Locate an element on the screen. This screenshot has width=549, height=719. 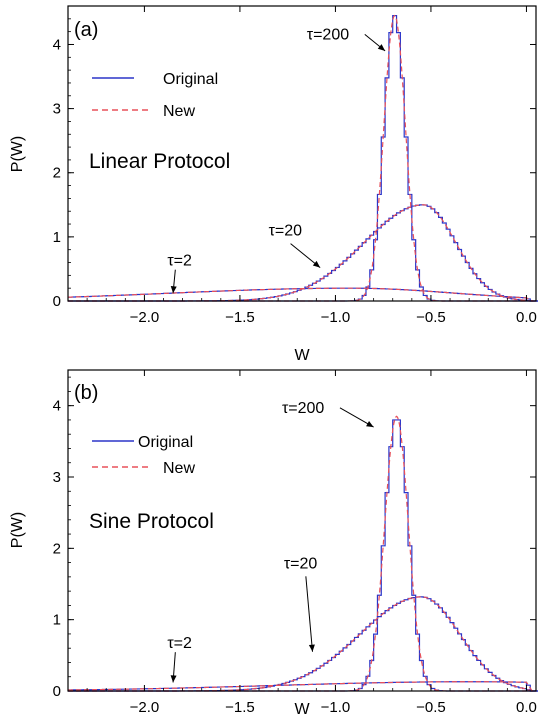
y-axis-label-b: P(W) is located at coordinates (17, 530).